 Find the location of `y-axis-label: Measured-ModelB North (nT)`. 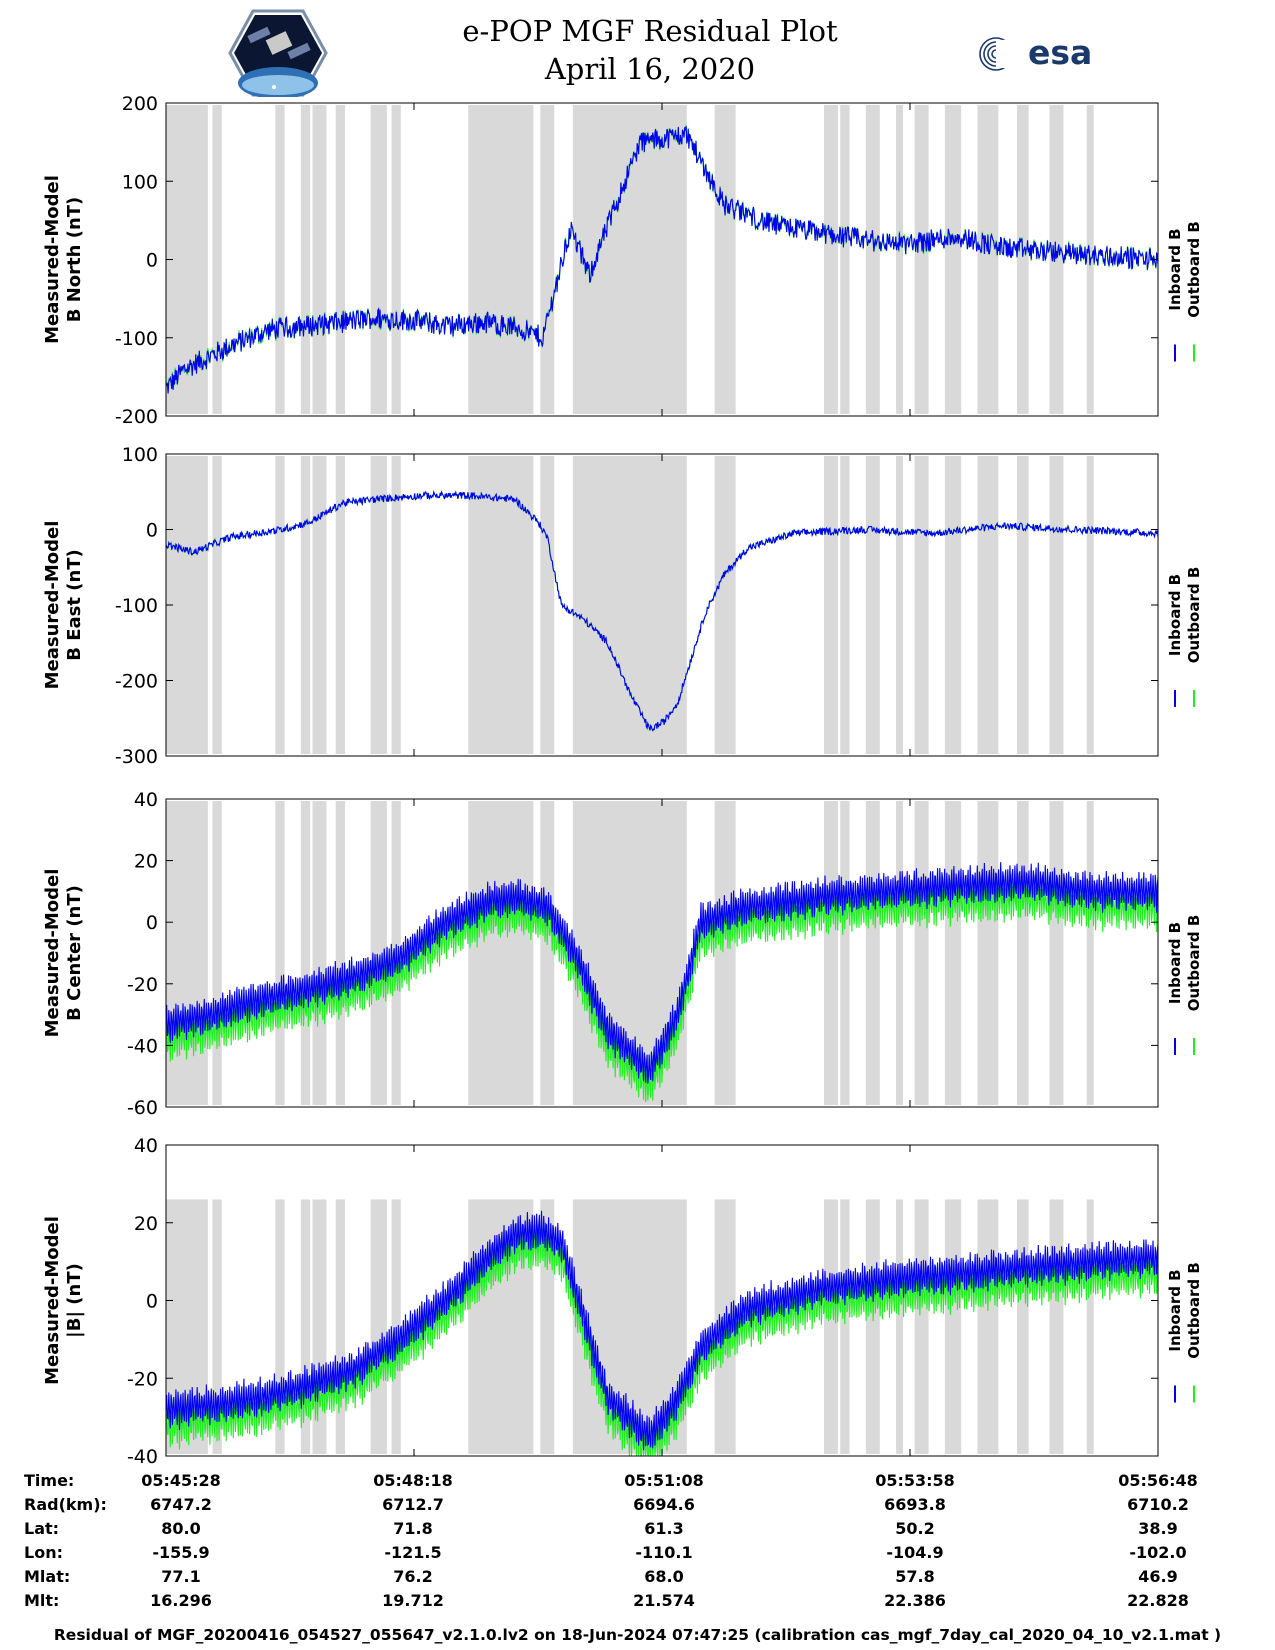

y-axis-label: Measured-ModelB North (nT) is located at coordinates (63, 259).